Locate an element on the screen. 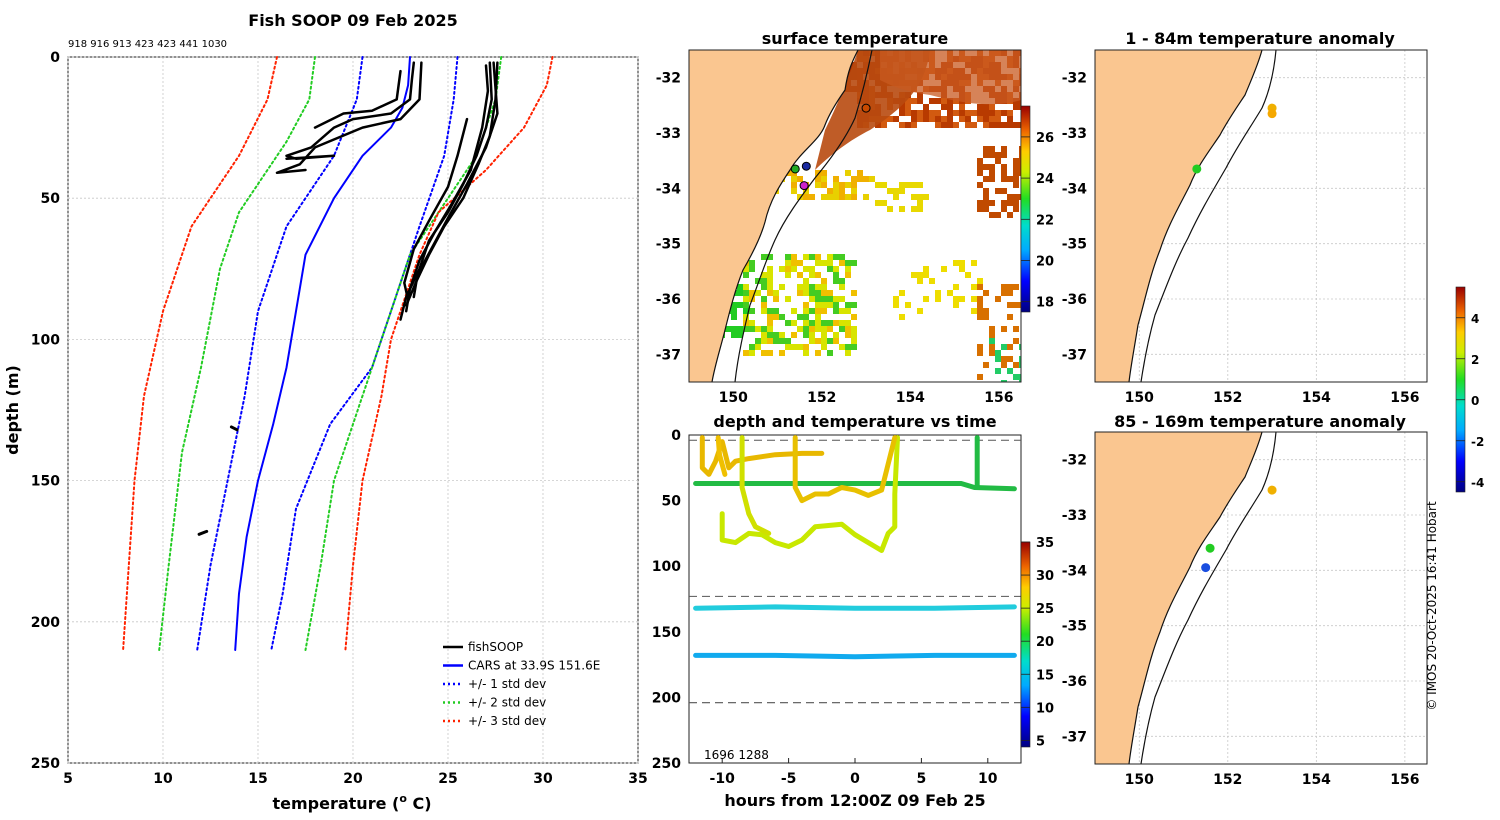  anom2-land is located at coordinates (1178, 598).